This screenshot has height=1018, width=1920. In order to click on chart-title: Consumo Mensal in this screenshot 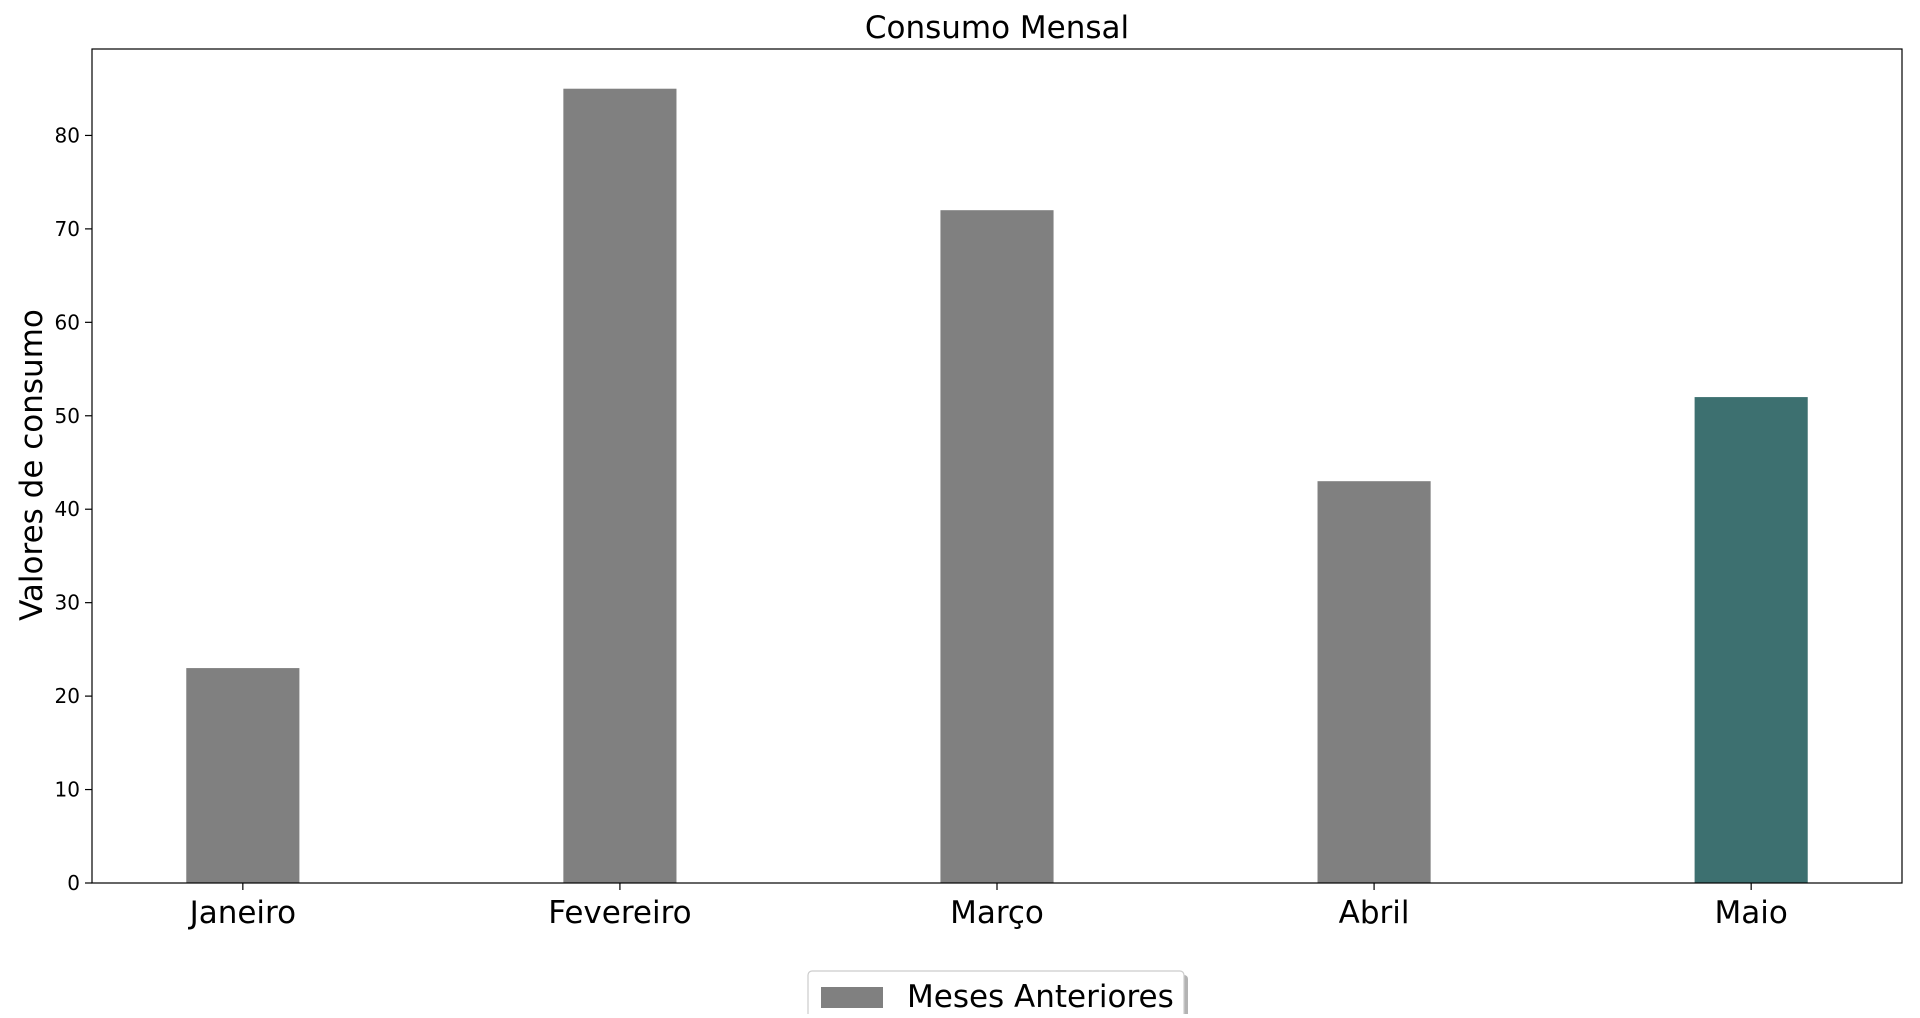, I will do `click(997, 28)`.